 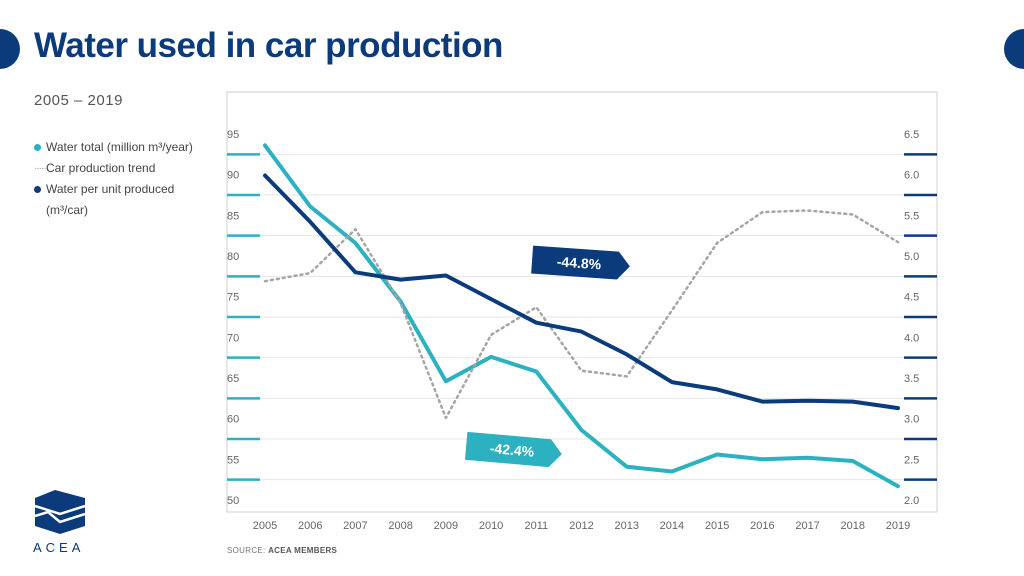 What do you see at coordinates (547, 356) in the screenshot?
I see `annotations: -44.8% -42.4%` at bounding box center [547, 356].